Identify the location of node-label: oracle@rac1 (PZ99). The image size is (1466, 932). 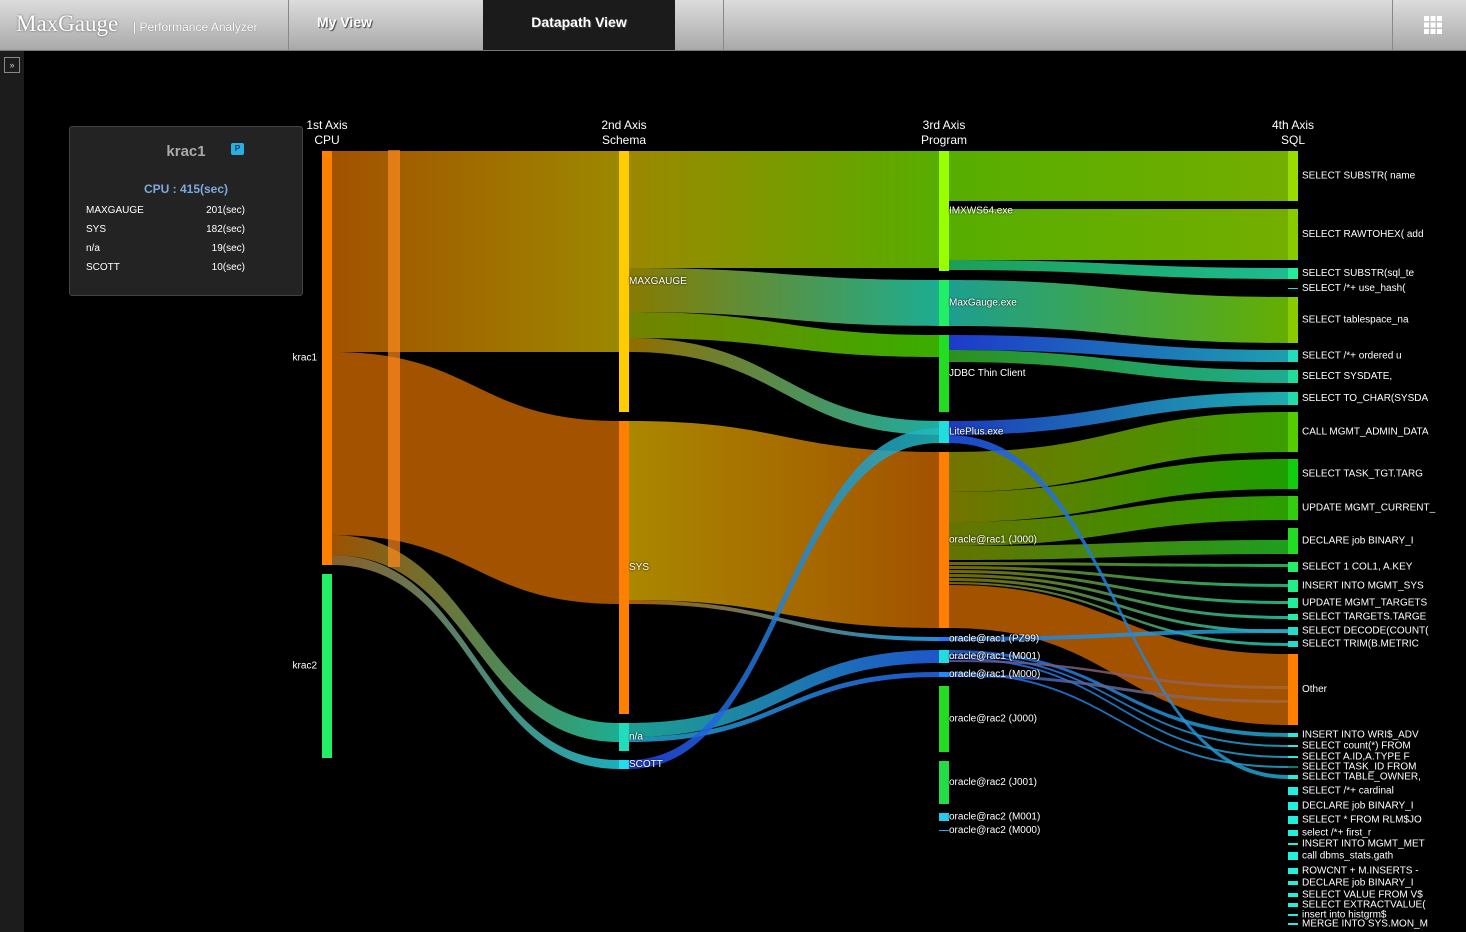
(994, 639).